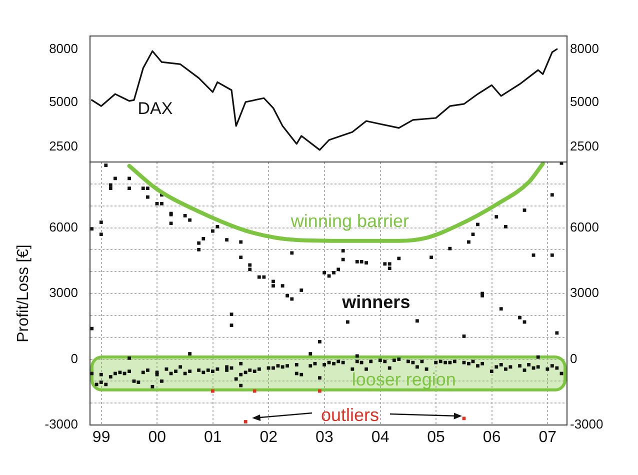 The width and height of the screenshot is (638, 475). I want to click on y-axis-title: Profit/Loss [€], so click(23, 293).